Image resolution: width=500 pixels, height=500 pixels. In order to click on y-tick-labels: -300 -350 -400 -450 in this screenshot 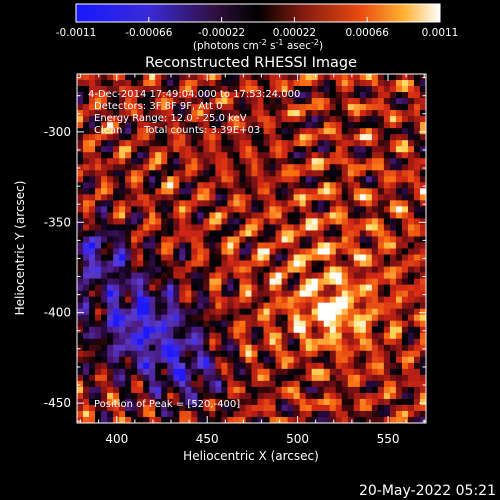, I will do `click(57, 267)`.